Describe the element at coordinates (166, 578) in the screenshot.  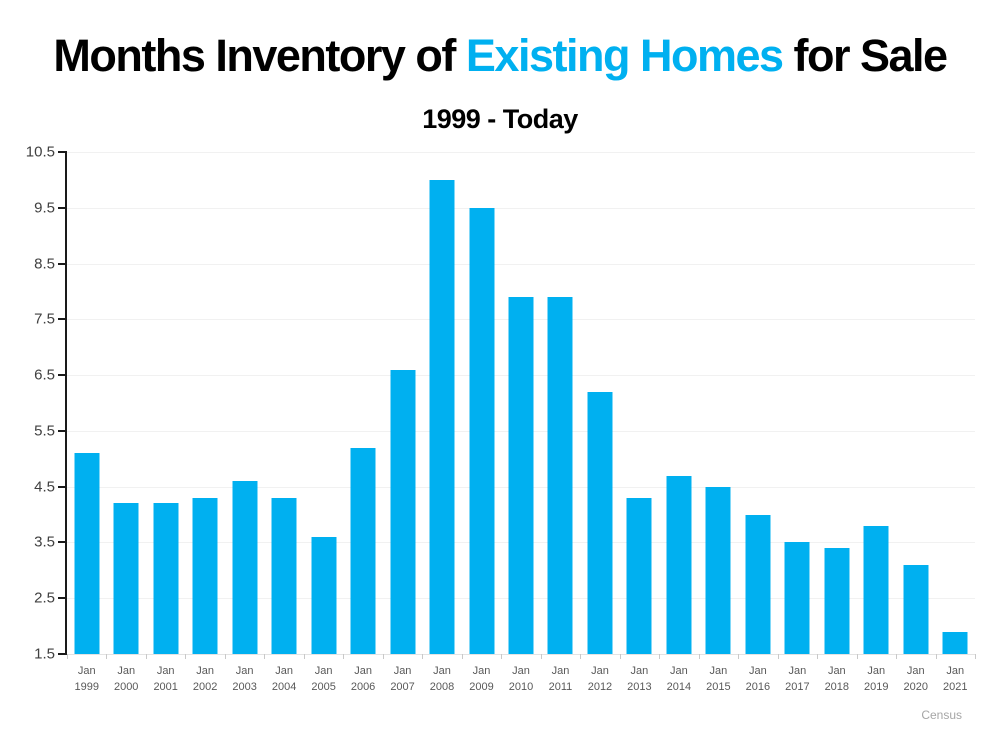
I see `bar-jan-2001` at that location.